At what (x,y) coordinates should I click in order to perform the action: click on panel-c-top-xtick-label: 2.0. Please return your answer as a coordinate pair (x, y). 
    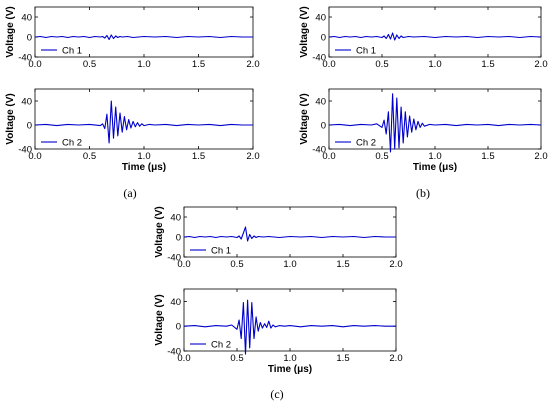
    Looking at the image, I should click on (395, 264).